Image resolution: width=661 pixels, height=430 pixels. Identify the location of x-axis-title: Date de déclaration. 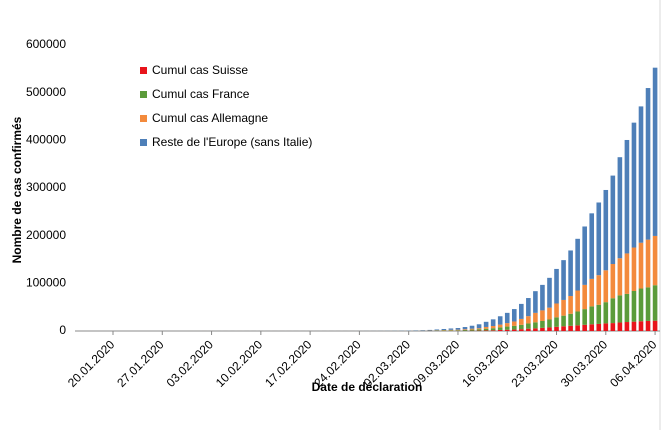
(367, 387).